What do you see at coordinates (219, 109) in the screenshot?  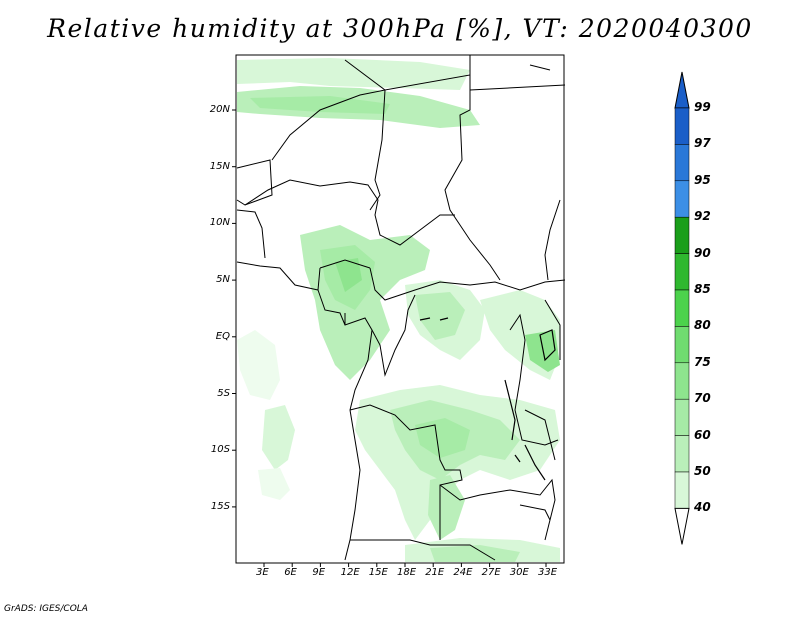 I see `latitude-label: 20N` at bounding box center [219, 109].